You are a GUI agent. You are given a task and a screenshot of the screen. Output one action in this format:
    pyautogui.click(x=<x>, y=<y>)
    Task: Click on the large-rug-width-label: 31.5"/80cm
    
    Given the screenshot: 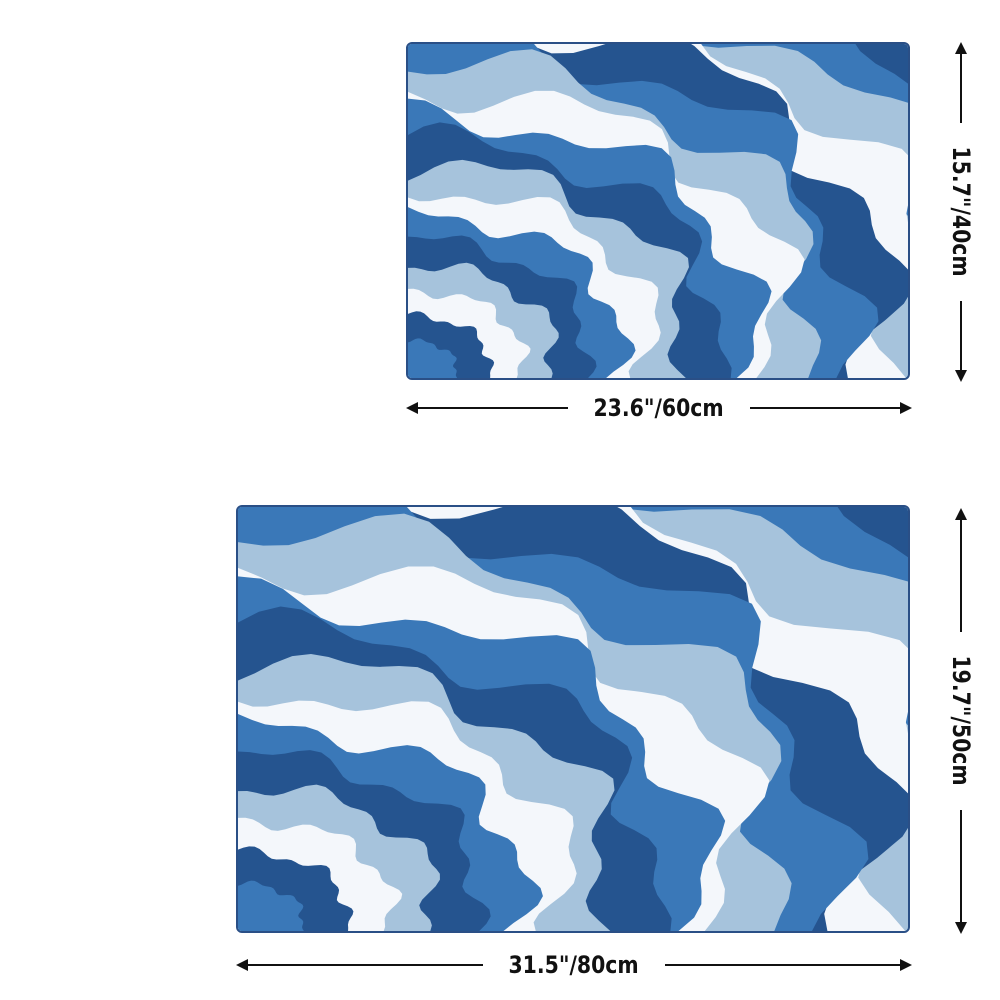 What is the action you would take?
    pyautogui.click(x=574, y=965)
    